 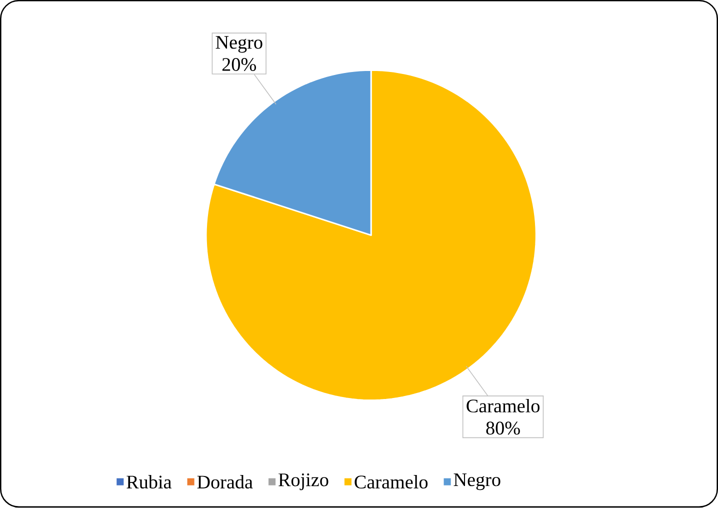 I want to click on legend-label: Rubia, so click(x=149, y=482).